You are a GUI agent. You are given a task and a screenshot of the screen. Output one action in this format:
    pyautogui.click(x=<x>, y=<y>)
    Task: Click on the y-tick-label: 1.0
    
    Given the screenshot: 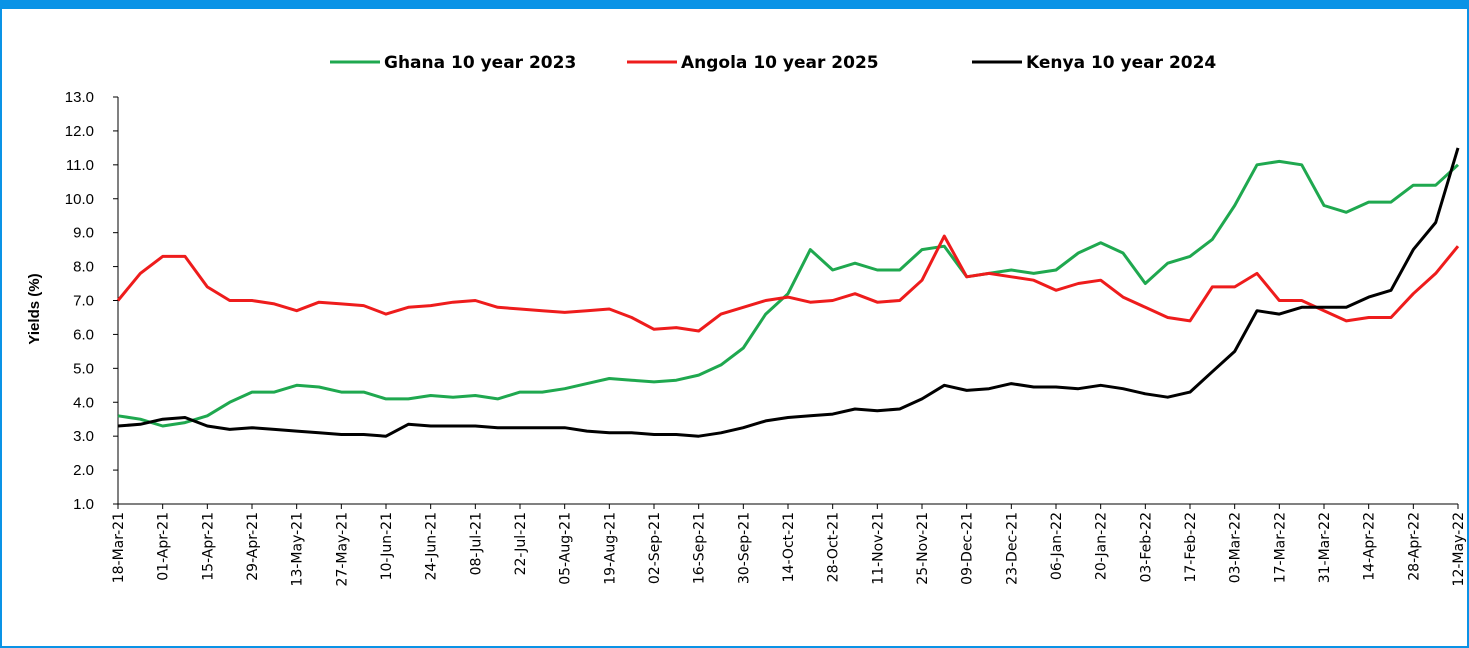 What is the action you would take?
    pyautogui.click(x=83, y=504)
    